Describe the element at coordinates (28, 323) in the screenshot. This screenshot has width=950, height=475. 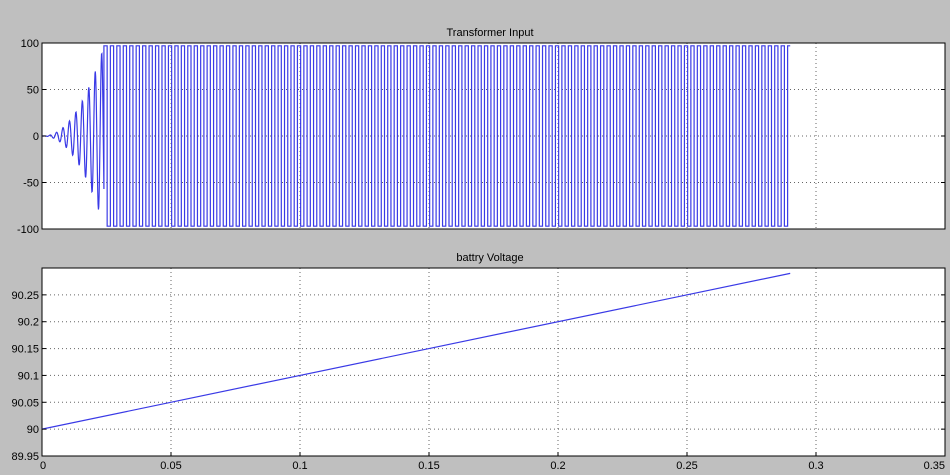
I see `y-tick-label: 90.2` at that location.